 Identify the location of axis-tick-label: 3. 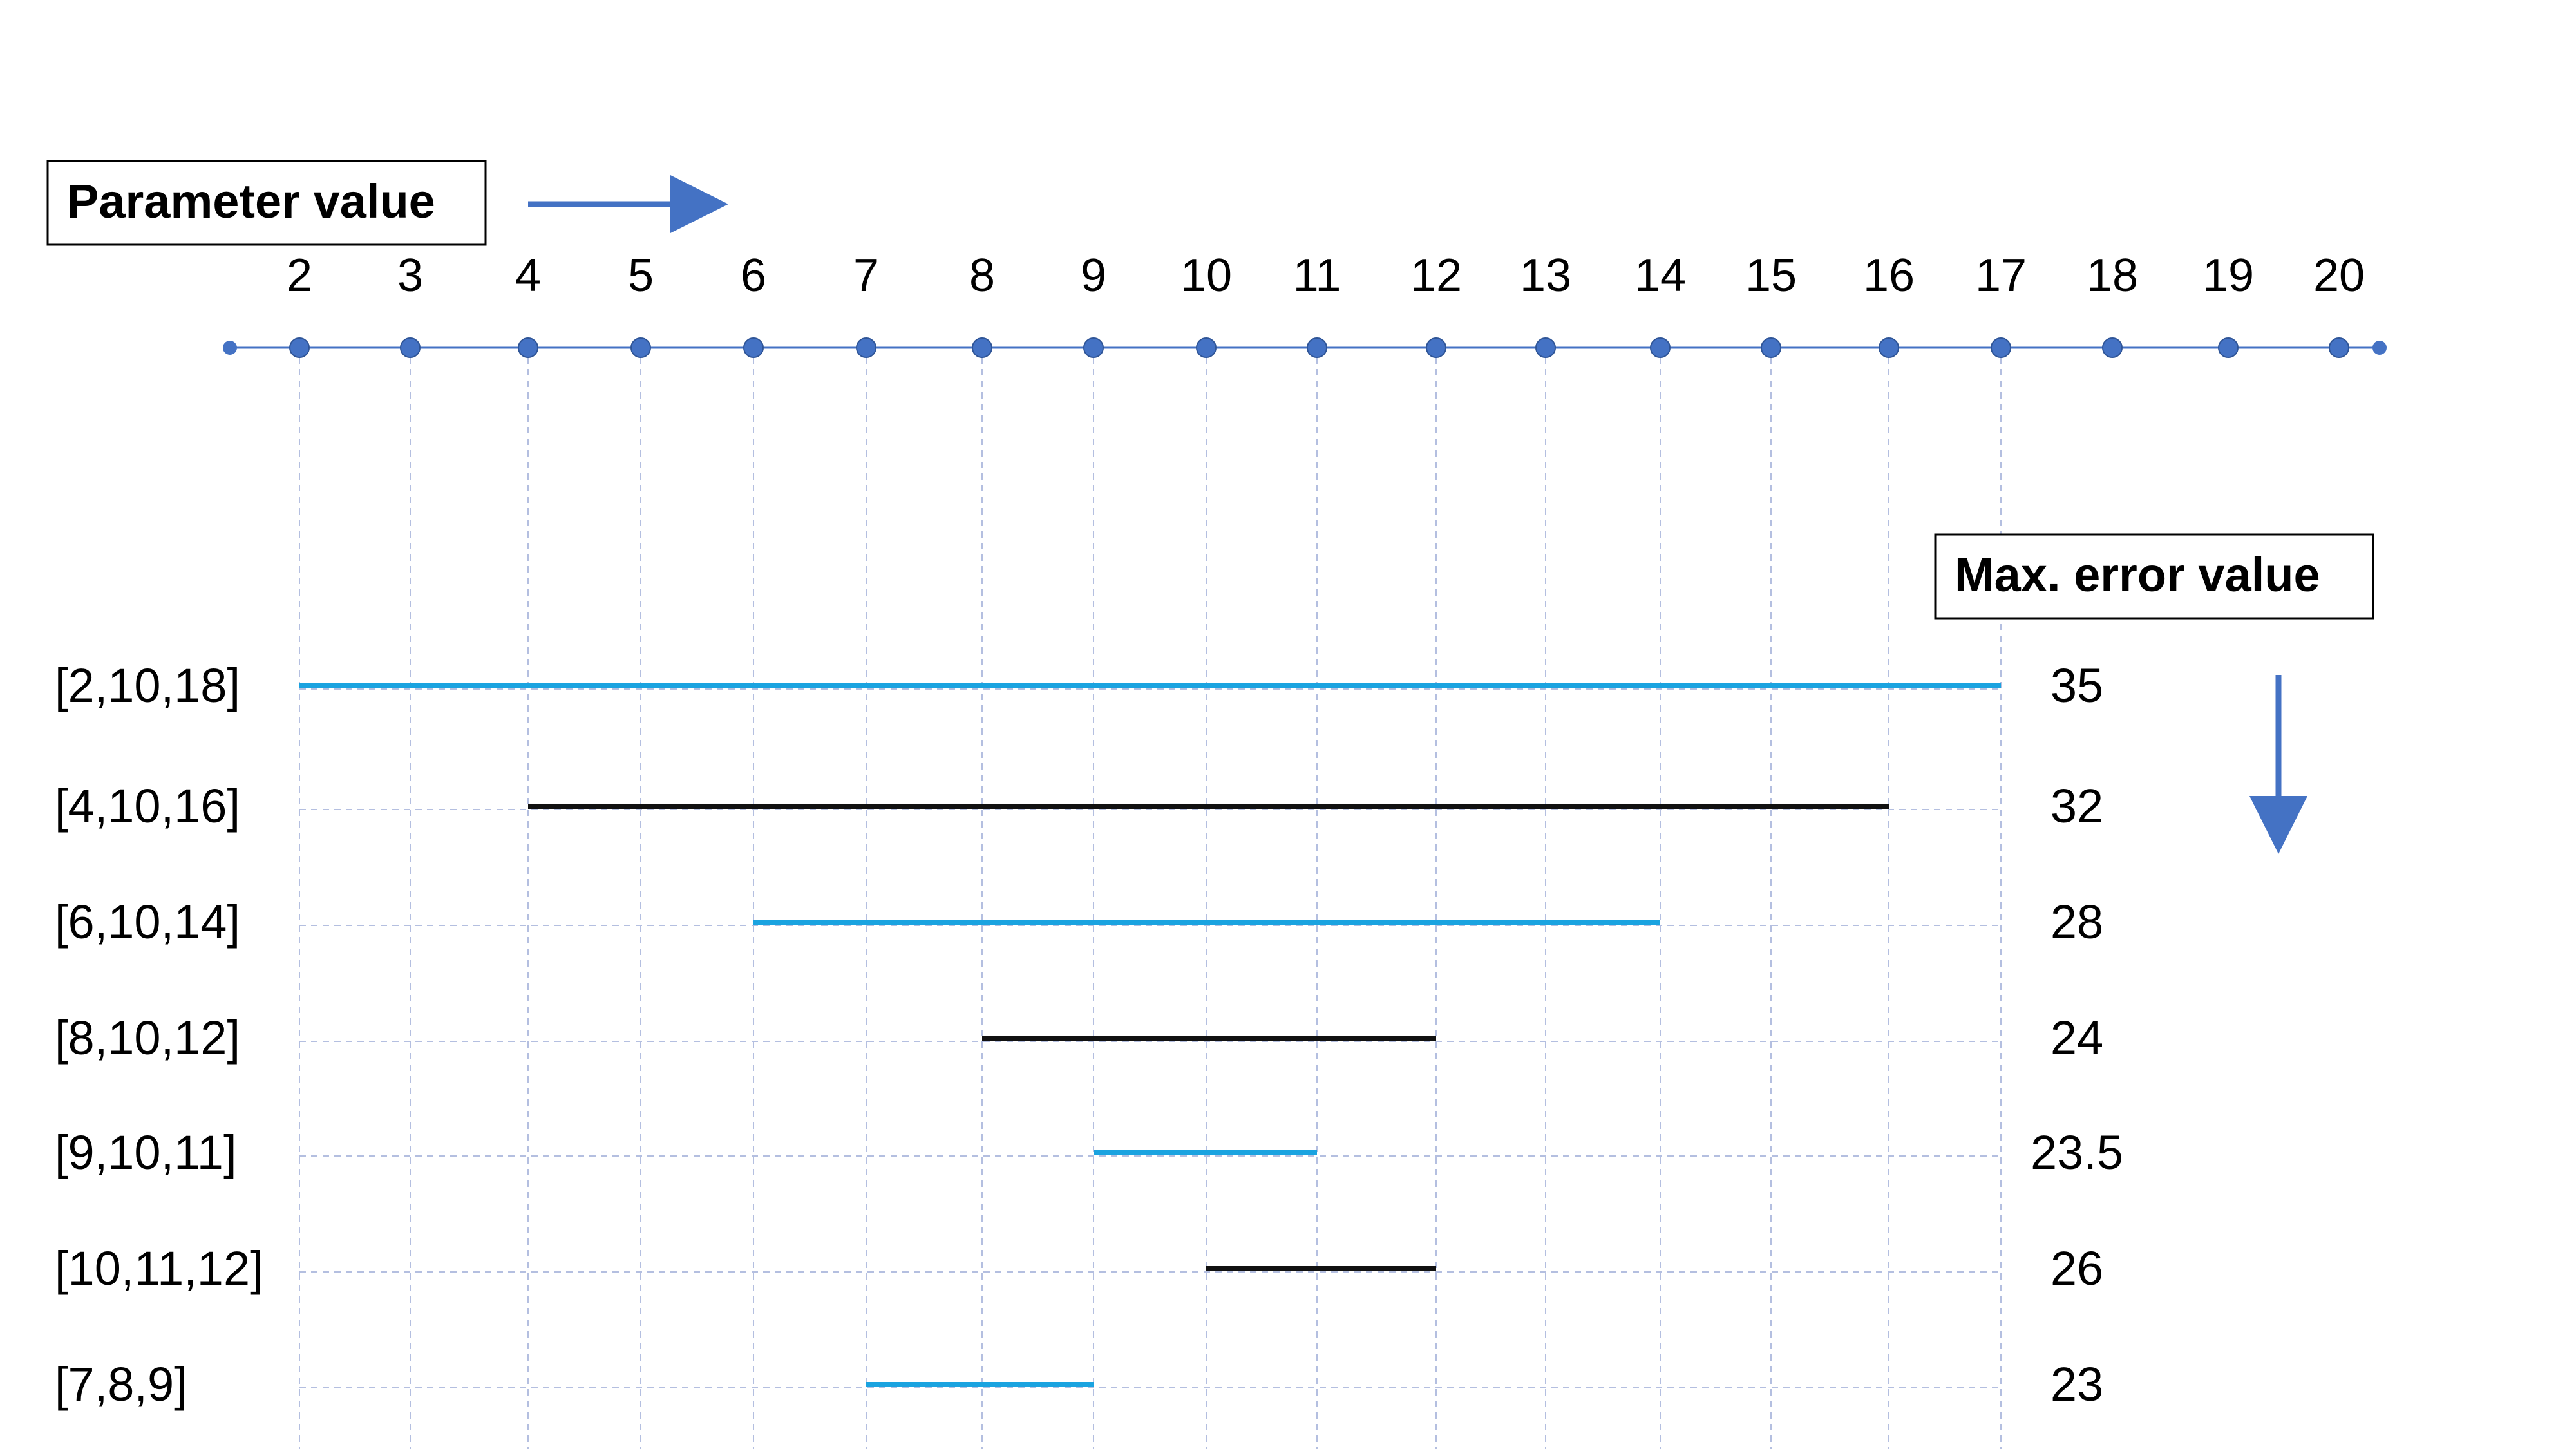
(410, 275).